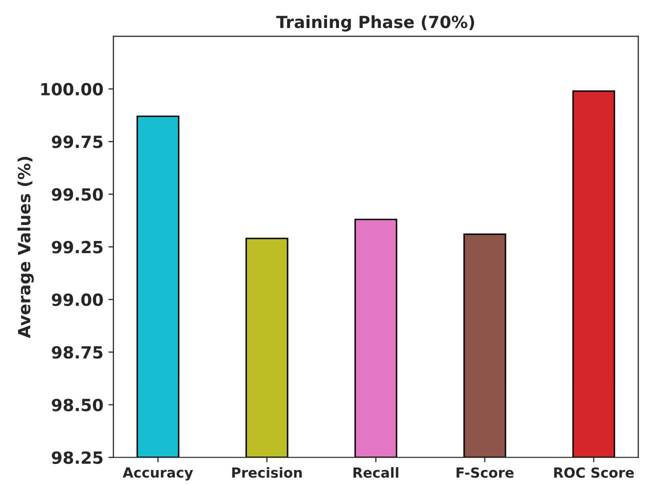 This screenshot has height=484, width=648. I want to click on y-axis-title: Average Values (%), so click(26, 247).